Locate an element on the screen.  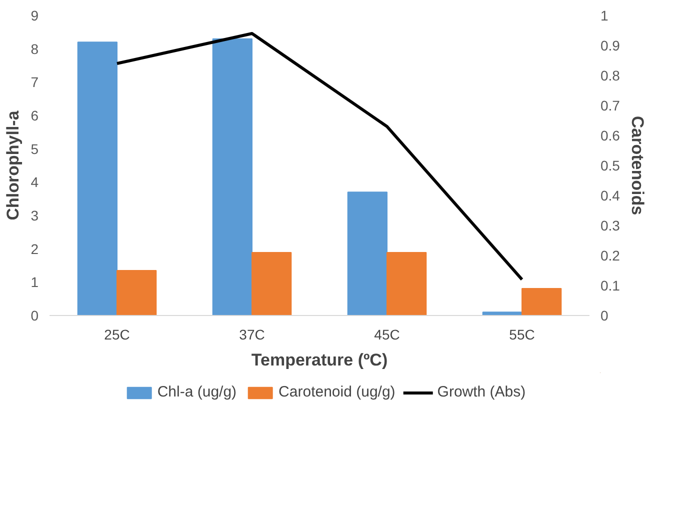
y2-tick-label: 0.1 is located at coordinates (610, 286).